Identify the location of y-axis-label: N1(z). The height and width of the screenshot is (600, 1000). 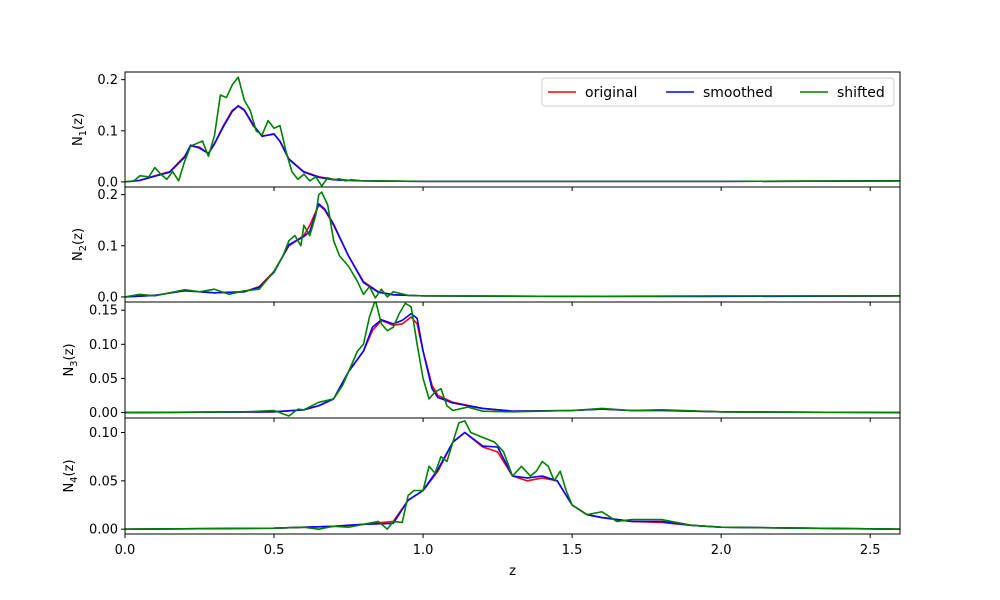
(80, 129).